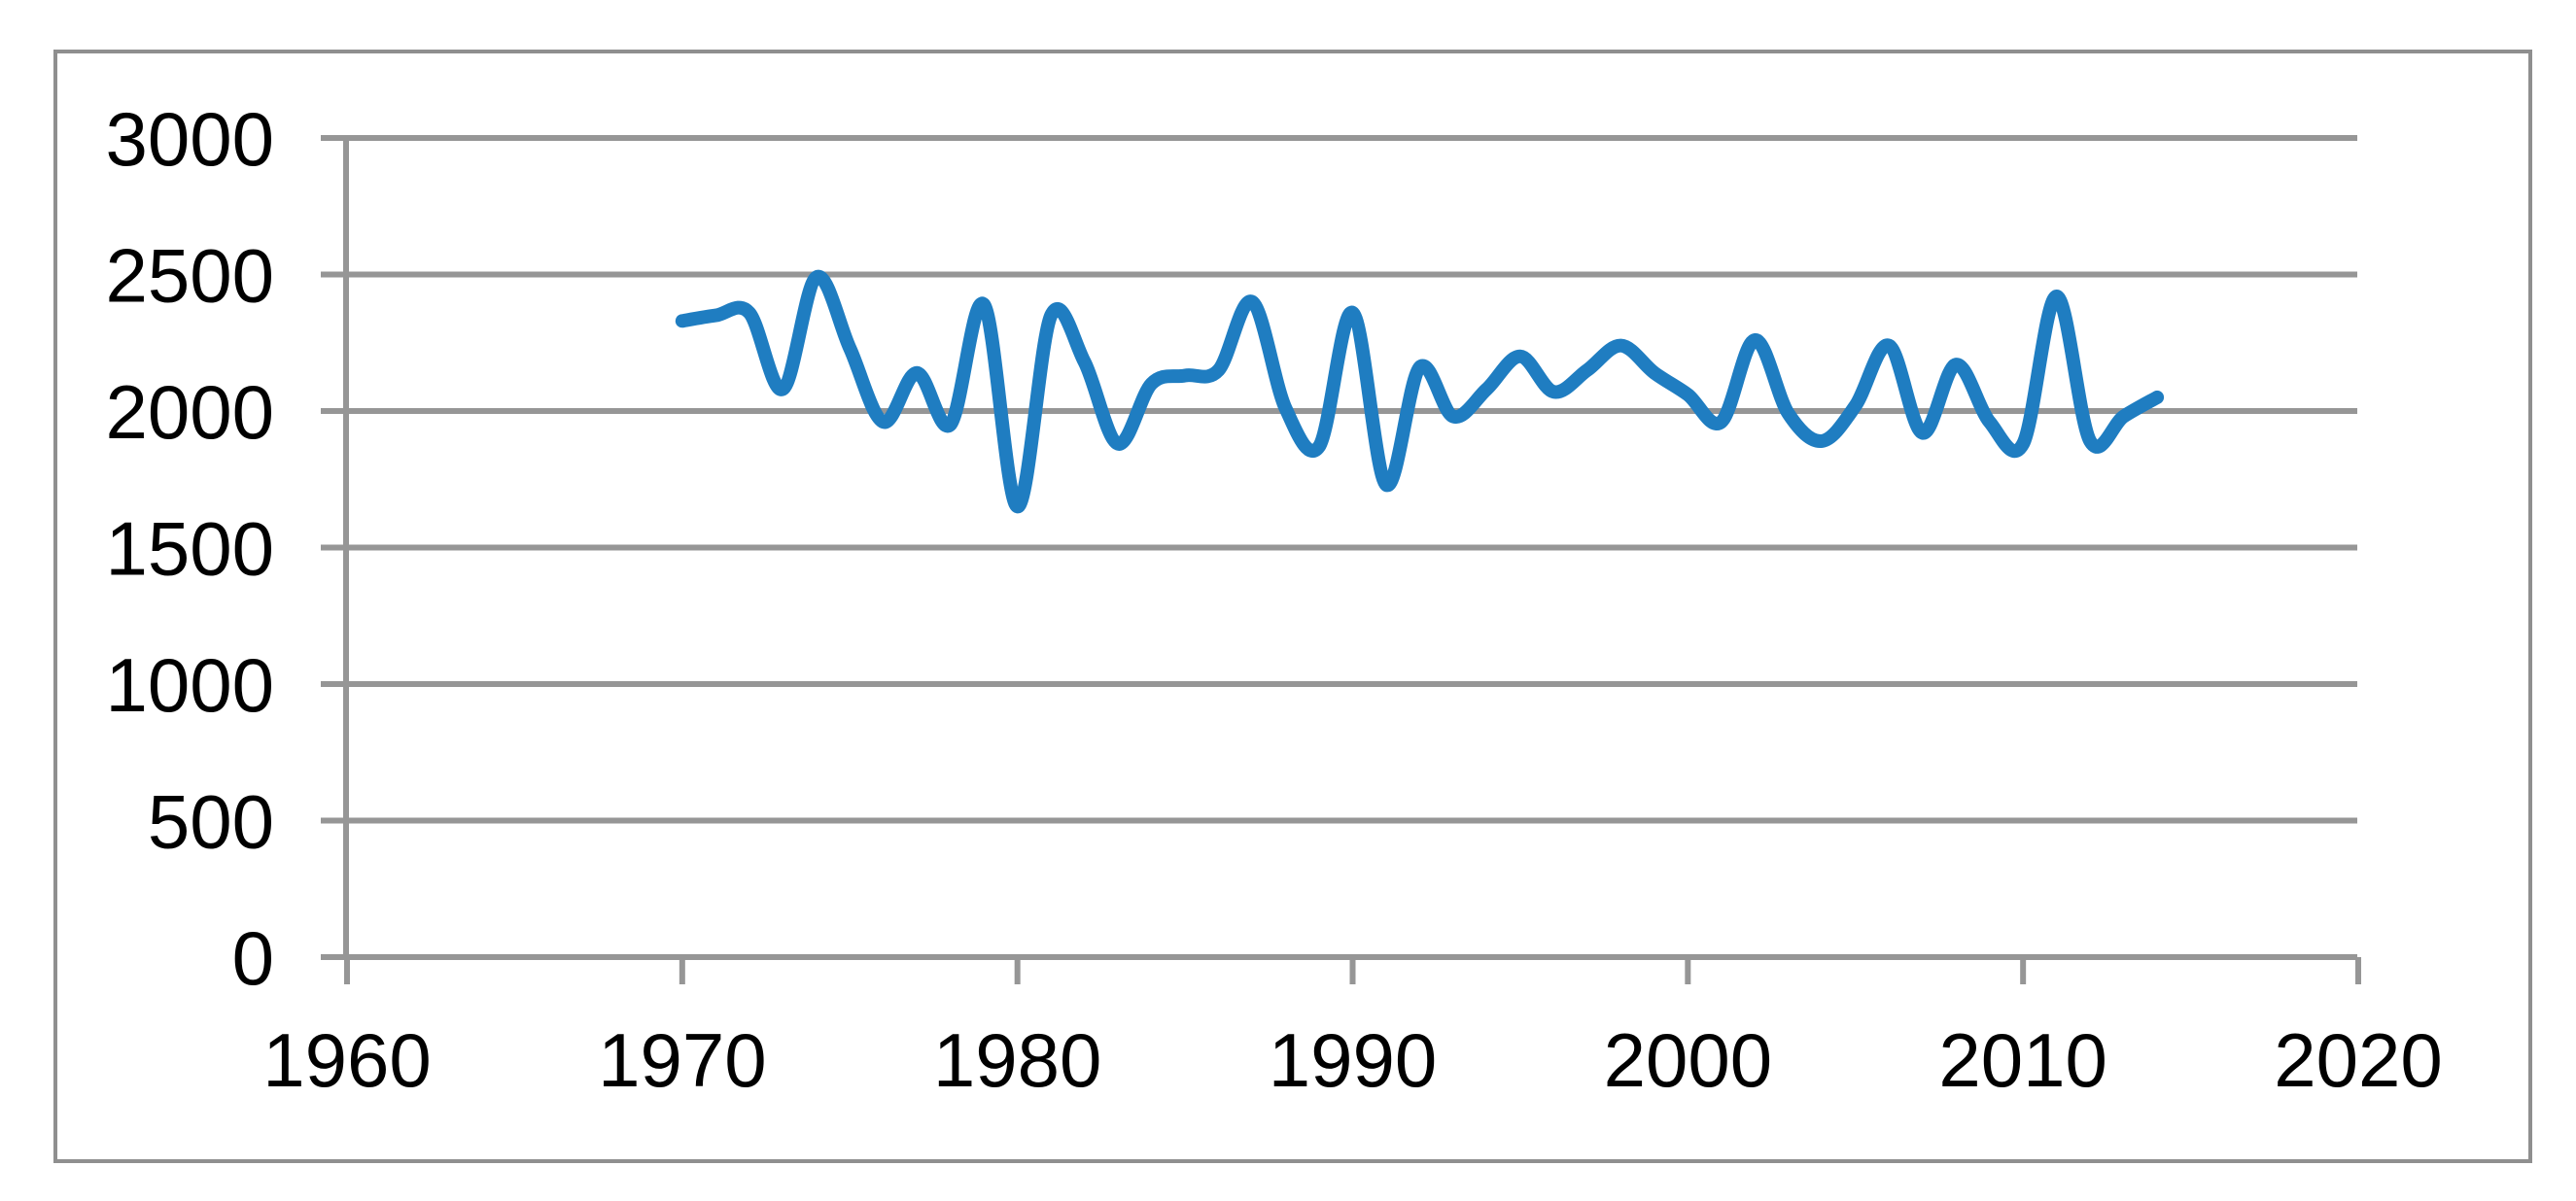 The height and width of the screenshot is (1201, 2576). Describe the element at coordinates (189, 549) in the screenshot. I see `y-tick-label: 1500` at that location.